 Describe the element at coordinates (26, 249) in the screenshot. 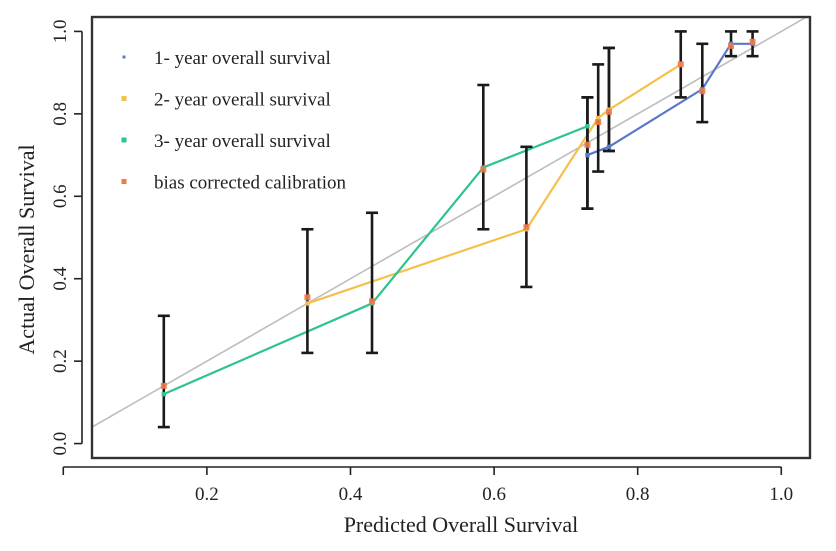

I see `y-axis-title: Actual Overall Survival` at that location.